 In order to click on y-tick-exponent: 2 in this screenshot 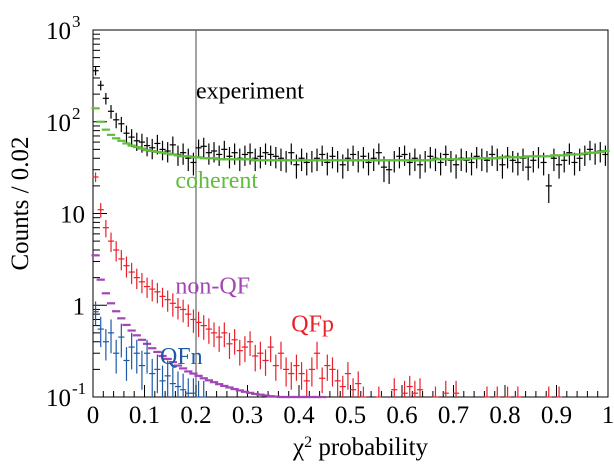, I will do `click(76, 113)`.